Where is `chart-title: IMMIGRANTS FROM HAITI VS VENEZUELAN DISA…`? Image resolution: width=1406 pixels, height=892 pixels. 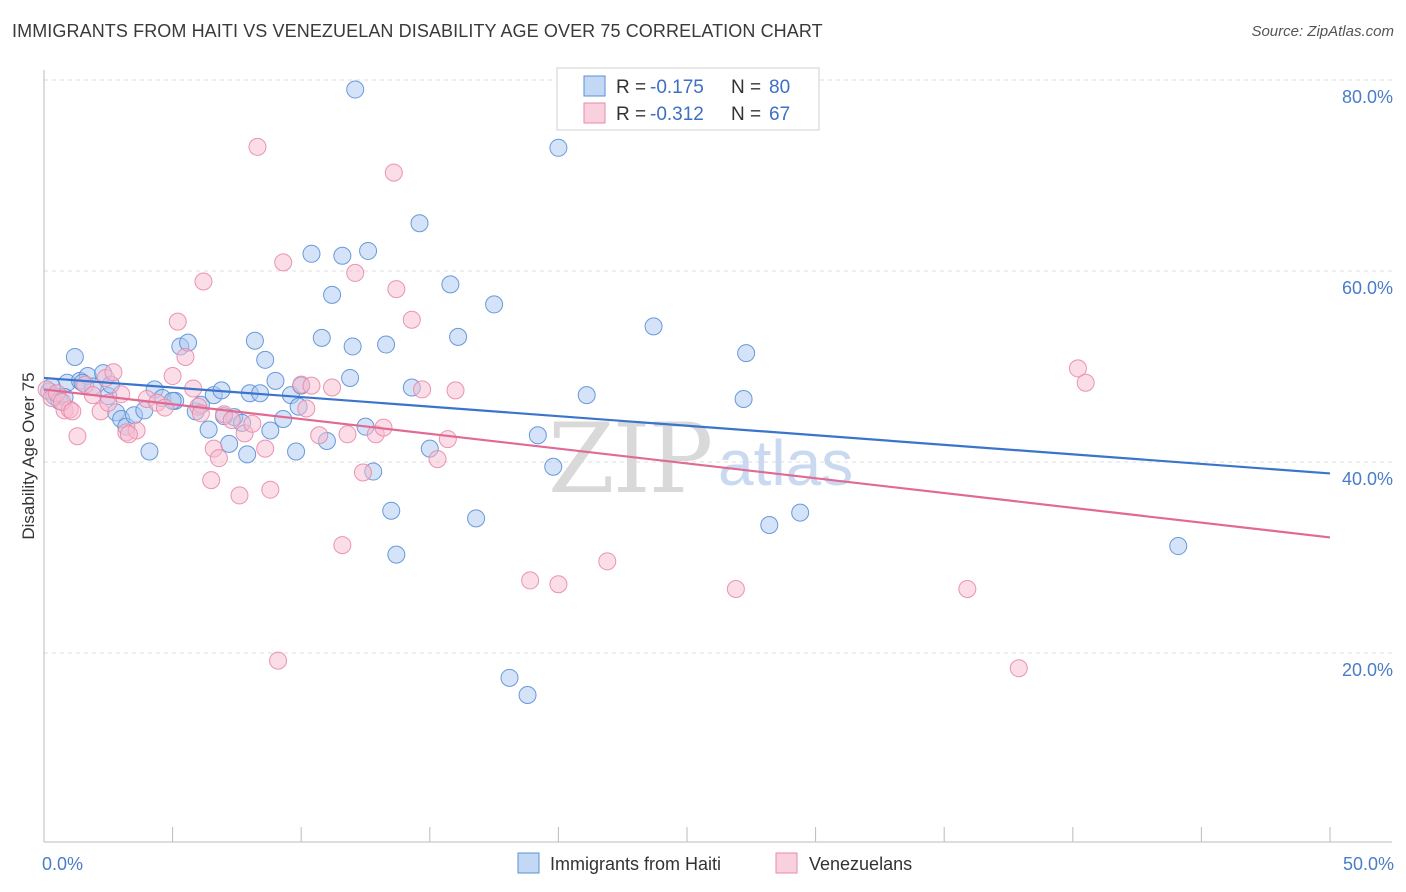
chart-title: IMMIGRANTS FROM HAITI VS VENEZUELAN DISA… is located at coordinates (417, 31).